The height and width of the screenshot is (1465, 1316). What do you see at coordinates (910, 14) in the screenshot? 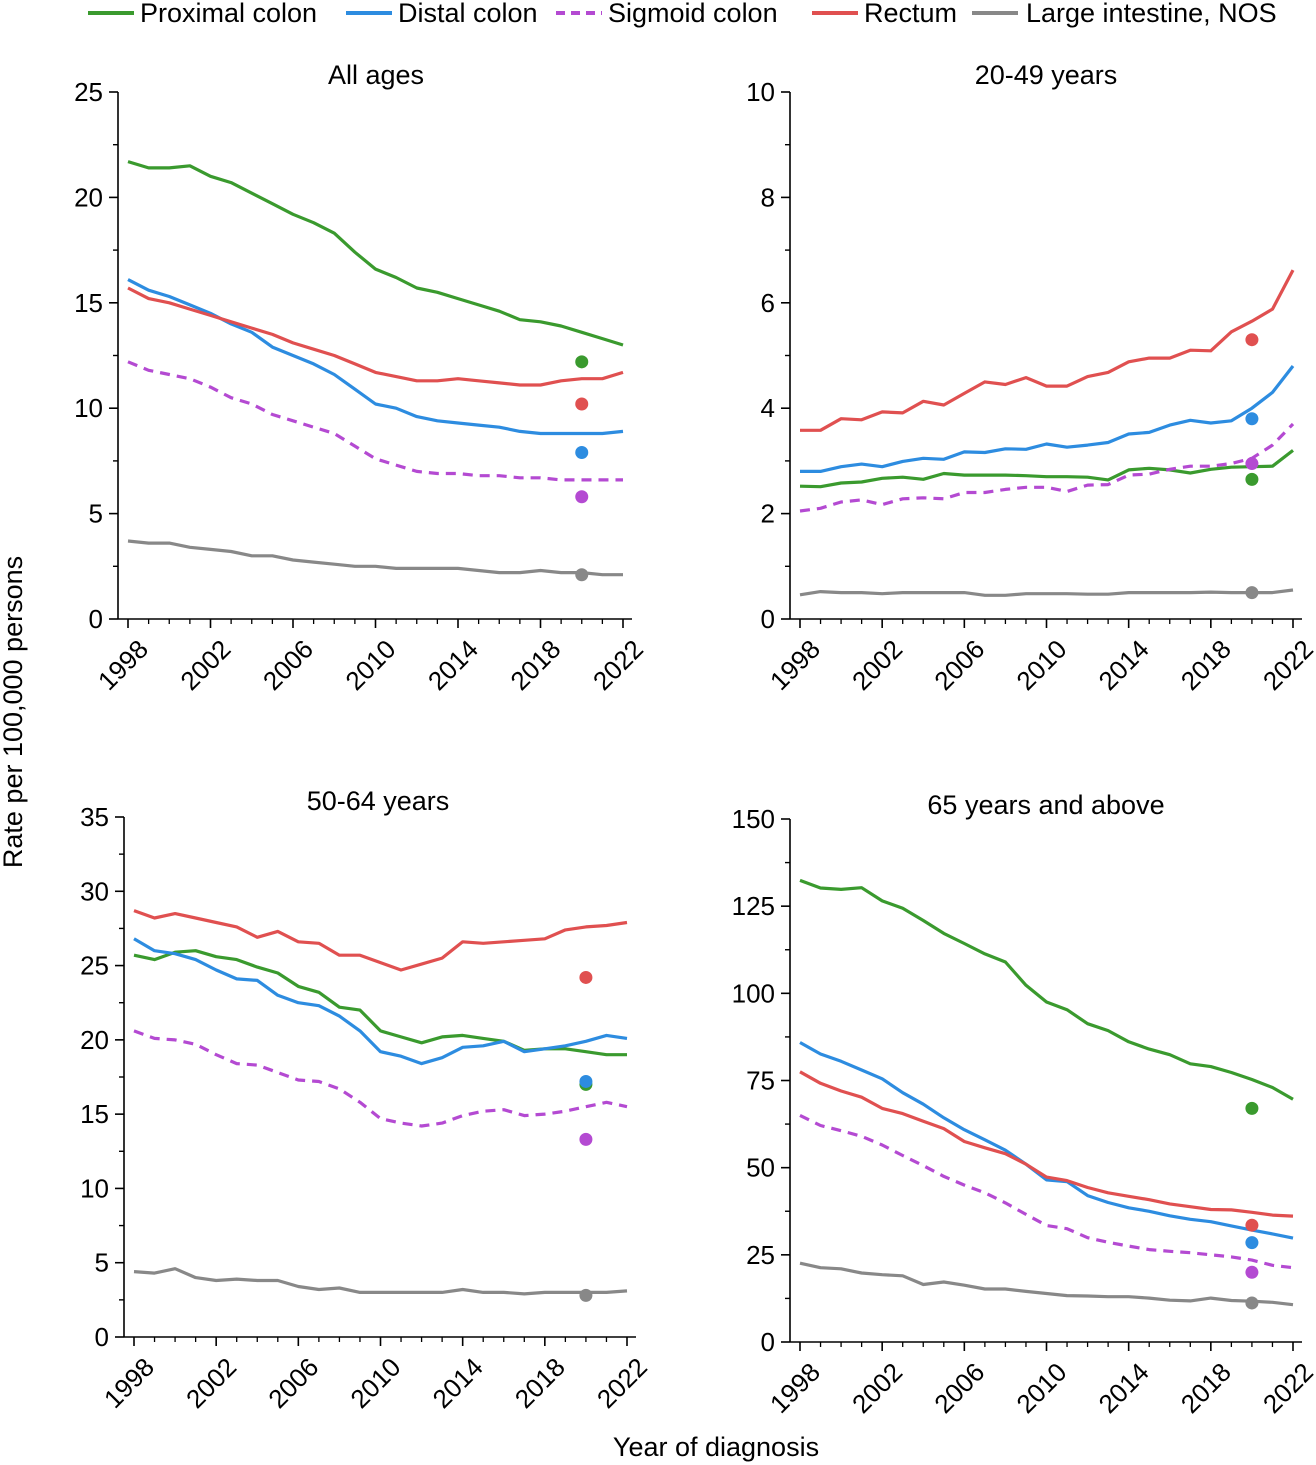
I see `legend-label: Rectum` at bounding box center [910, 14].